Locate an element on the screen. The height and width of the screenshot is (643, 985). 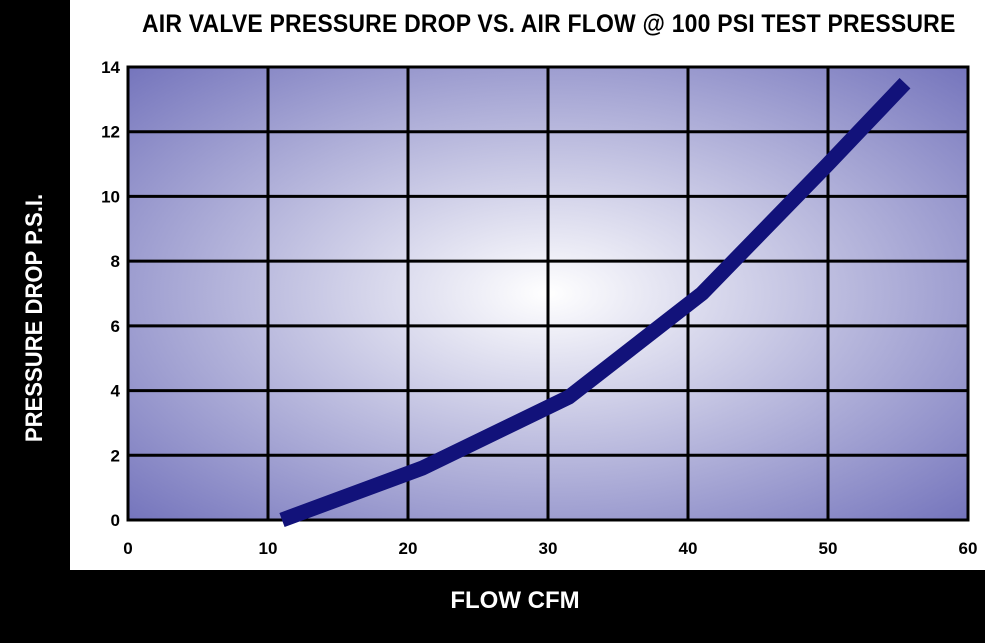
y-tick-label: 4 is located at coordinates (116, 391).